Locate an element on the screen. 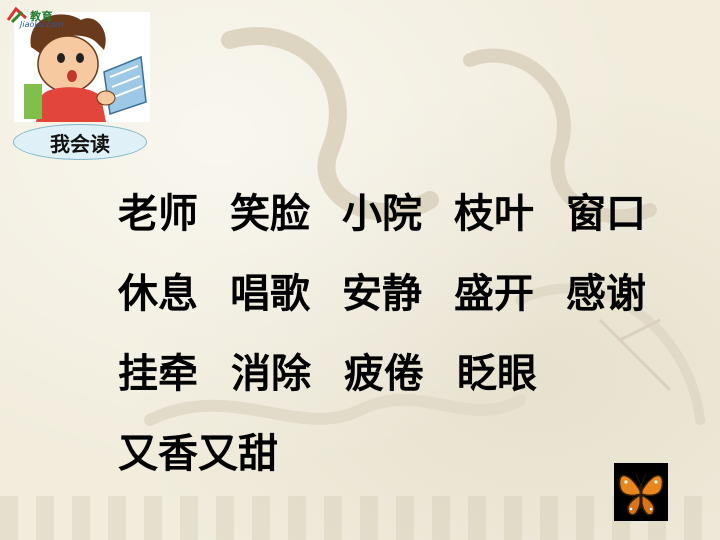  butterfly-nav-button is located at coordinates (641, 492).